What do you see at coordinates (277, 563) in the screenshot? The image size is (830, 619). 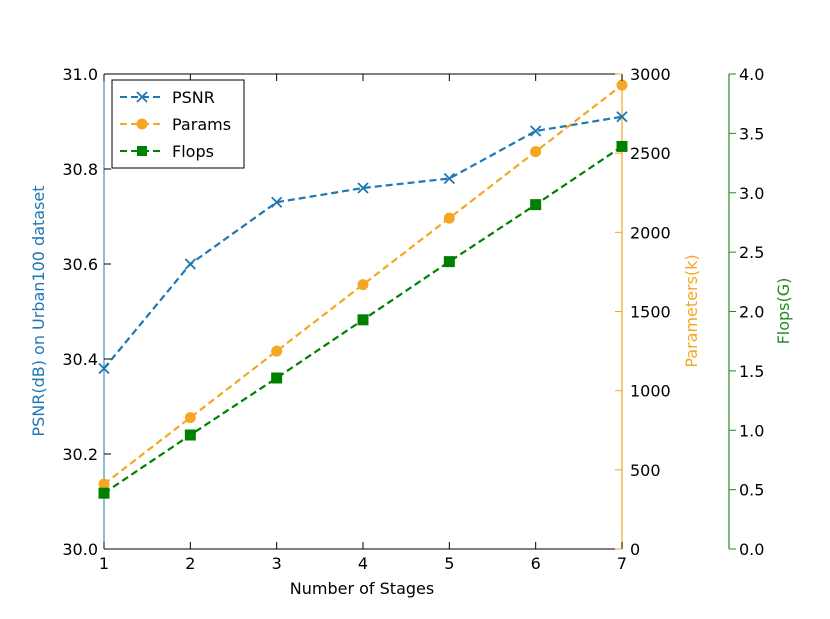 I see `x-tick-label: 3` at bounding box center [277, 563].